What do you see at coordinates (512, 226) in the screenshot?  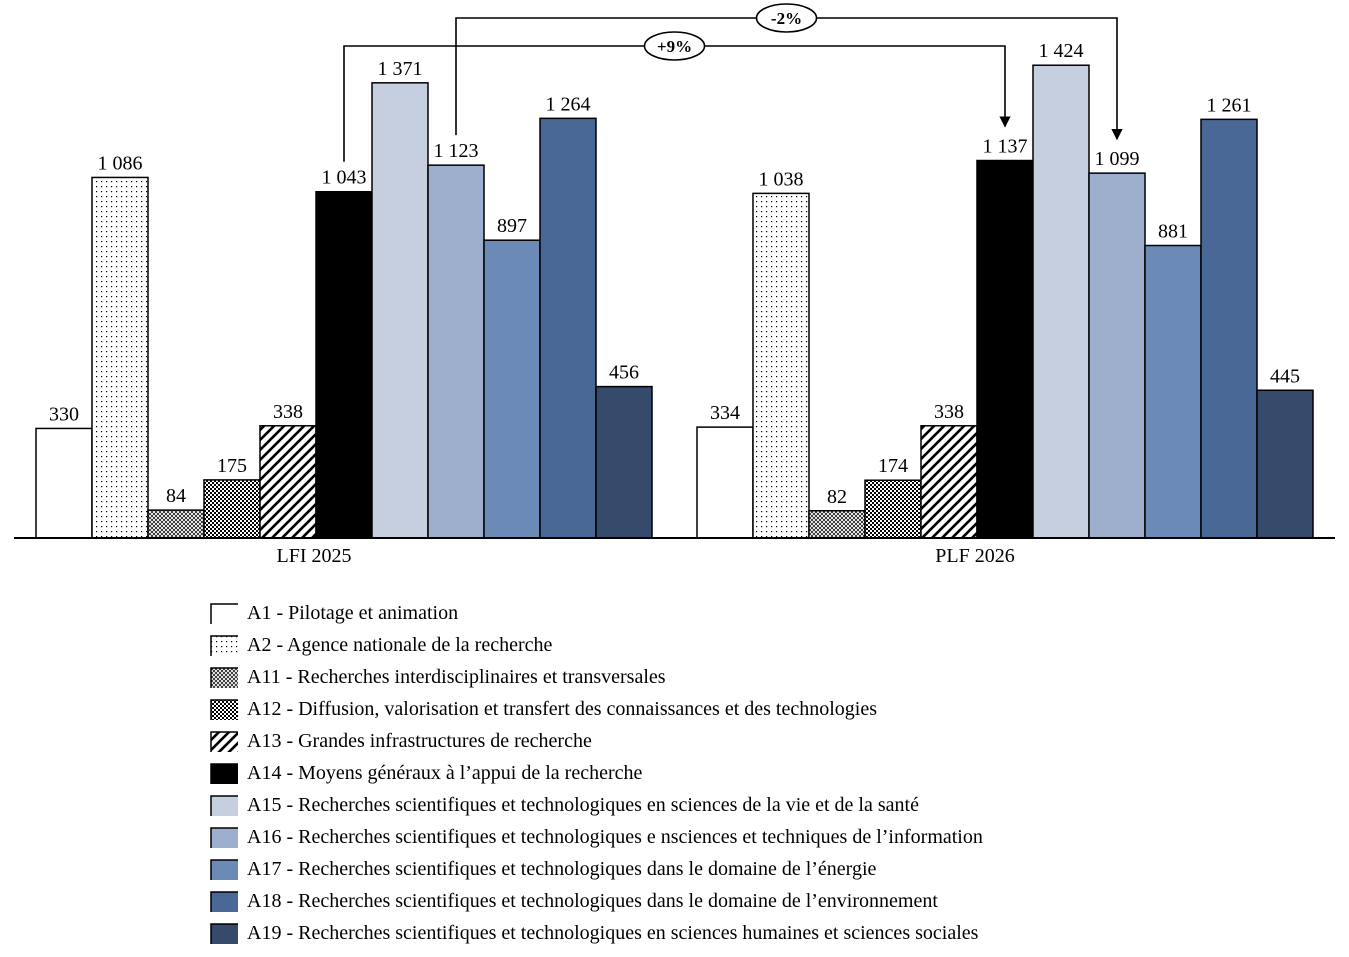 I see `value-label-1-9: 897` at bounding box center [512, 226].